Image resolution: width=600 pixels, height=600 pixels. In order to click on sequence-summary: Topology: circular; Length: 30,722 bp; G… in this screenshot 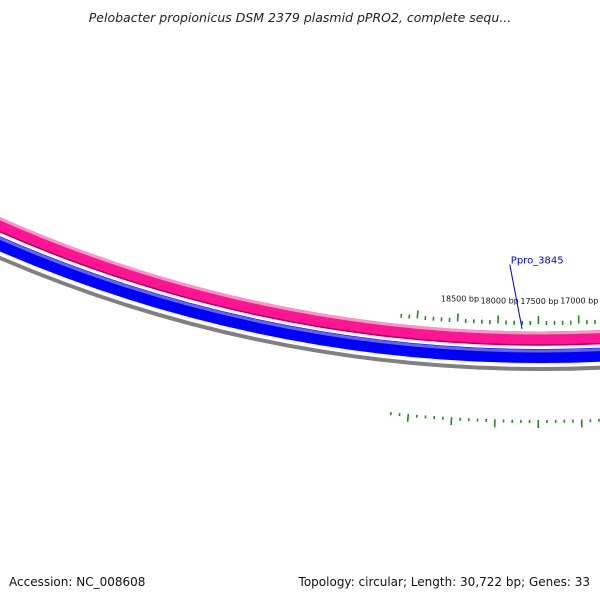, I will do `click(444, 582)`.